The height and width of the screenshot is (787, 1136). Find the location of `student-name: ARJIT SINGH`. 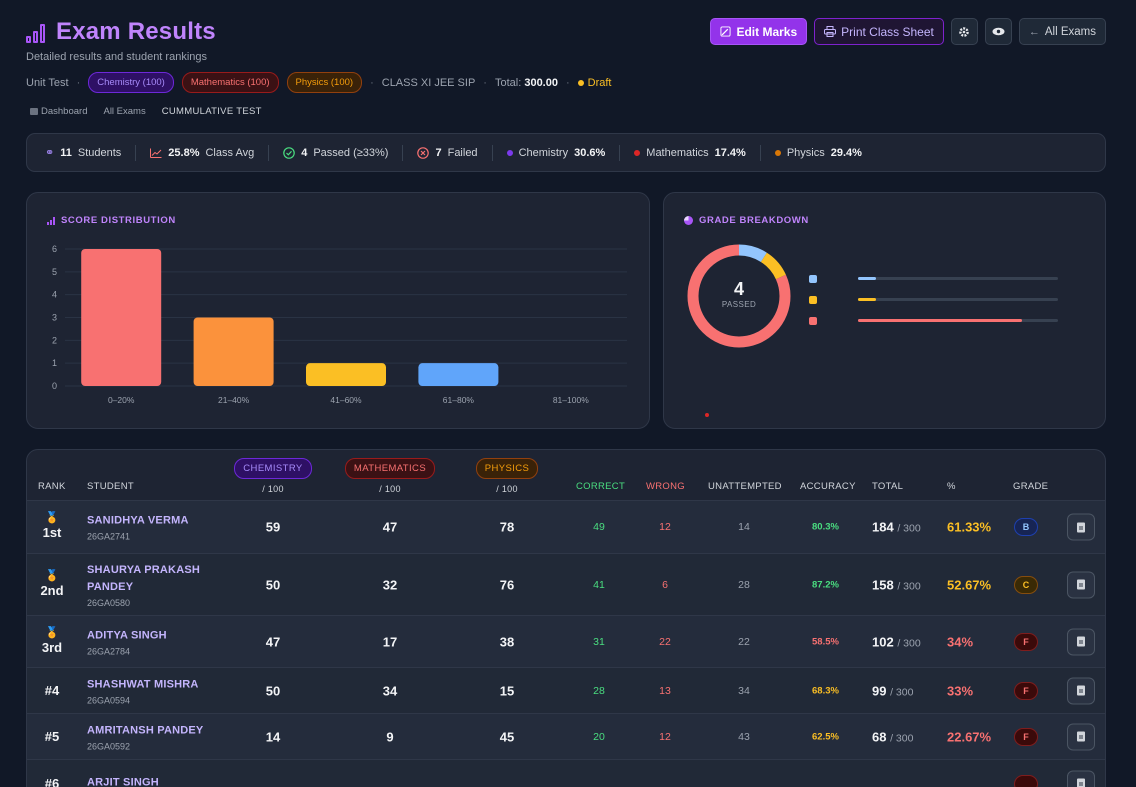

student-name: ARJIT SINGH is located at coordinates (123, 781).